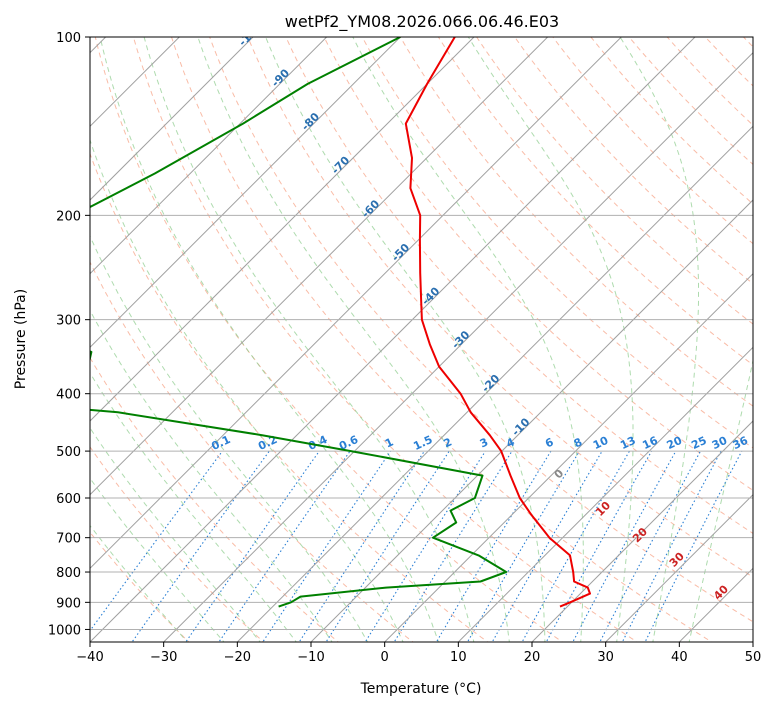  What do you see at coordinates (68, 573) in the screenshot?
I see `y-tick-label: 800` at bounding box center [68, 573].